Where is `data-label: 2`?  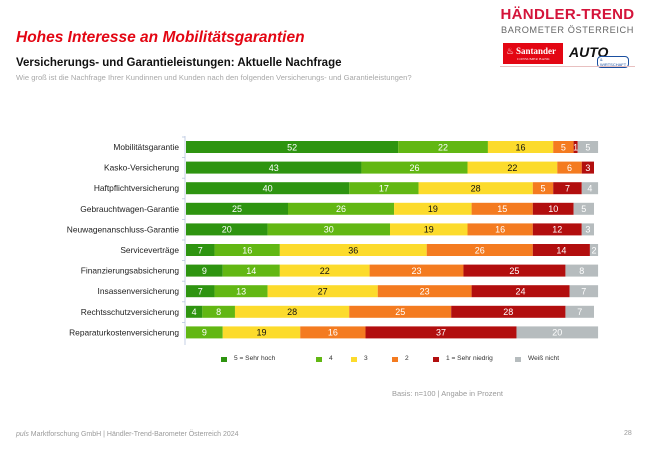
data-label: 2 is located at coordinates (593, 250).